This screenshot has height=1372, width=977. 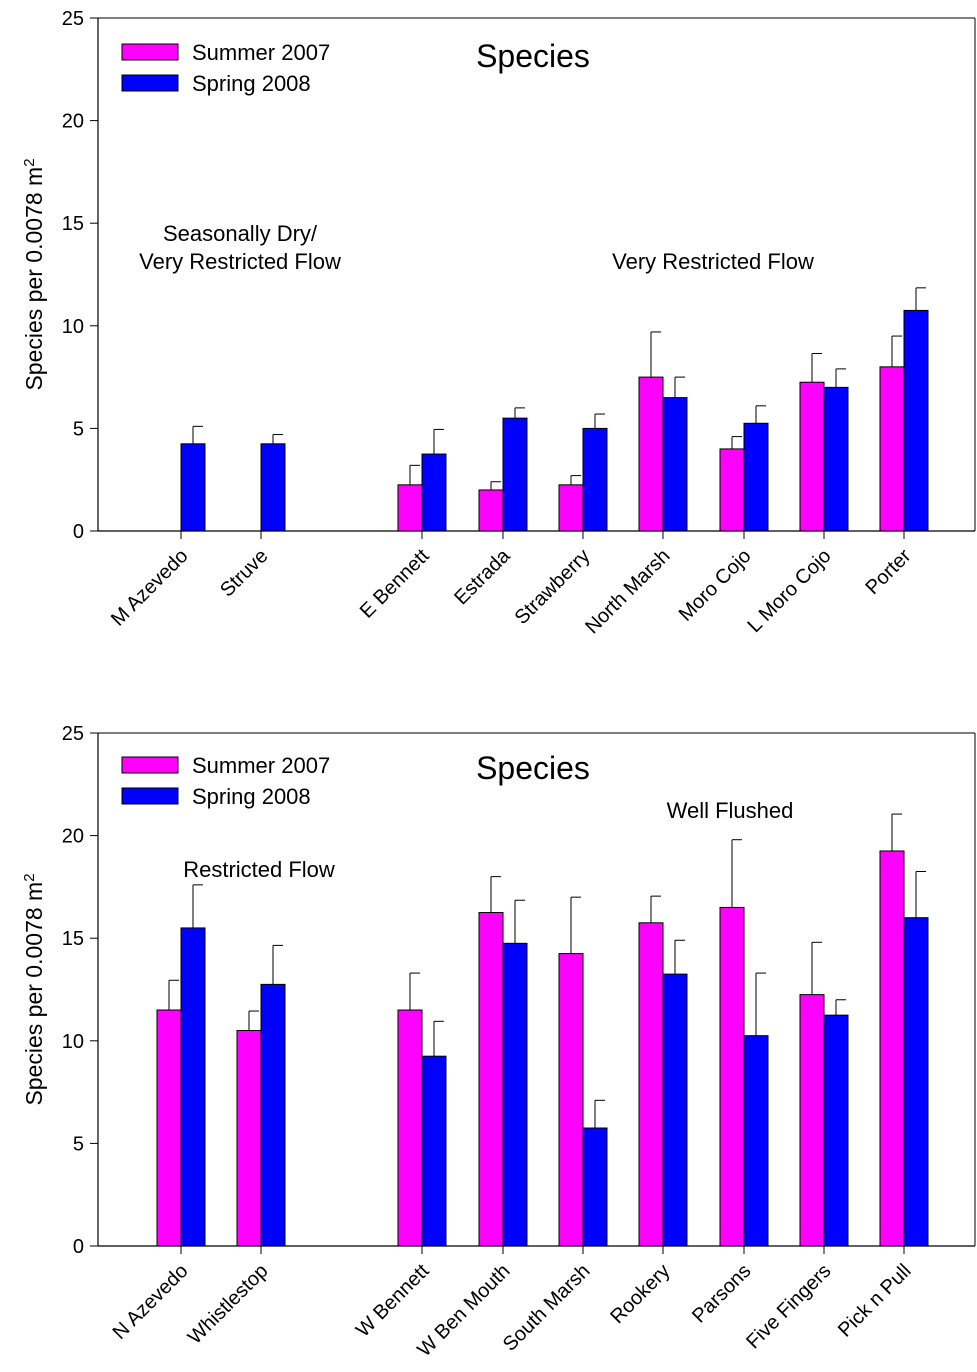 What do you see at coordinates (482, 576) in the screenshot?
I see `x-tick-label: Estrada` at bounding box center [482, 576].